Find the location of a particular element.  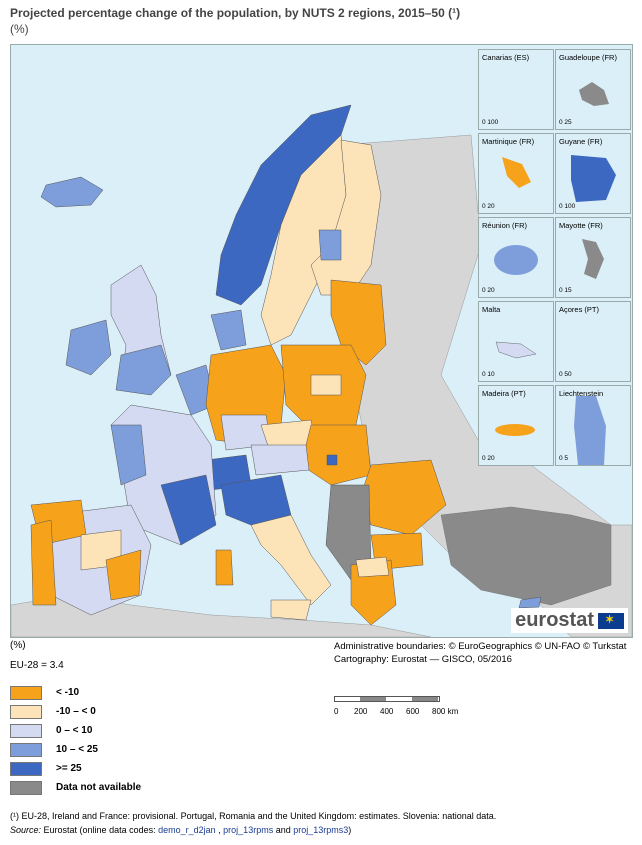

unit-label-bottom: (%) is located at coordinates (18, 645).